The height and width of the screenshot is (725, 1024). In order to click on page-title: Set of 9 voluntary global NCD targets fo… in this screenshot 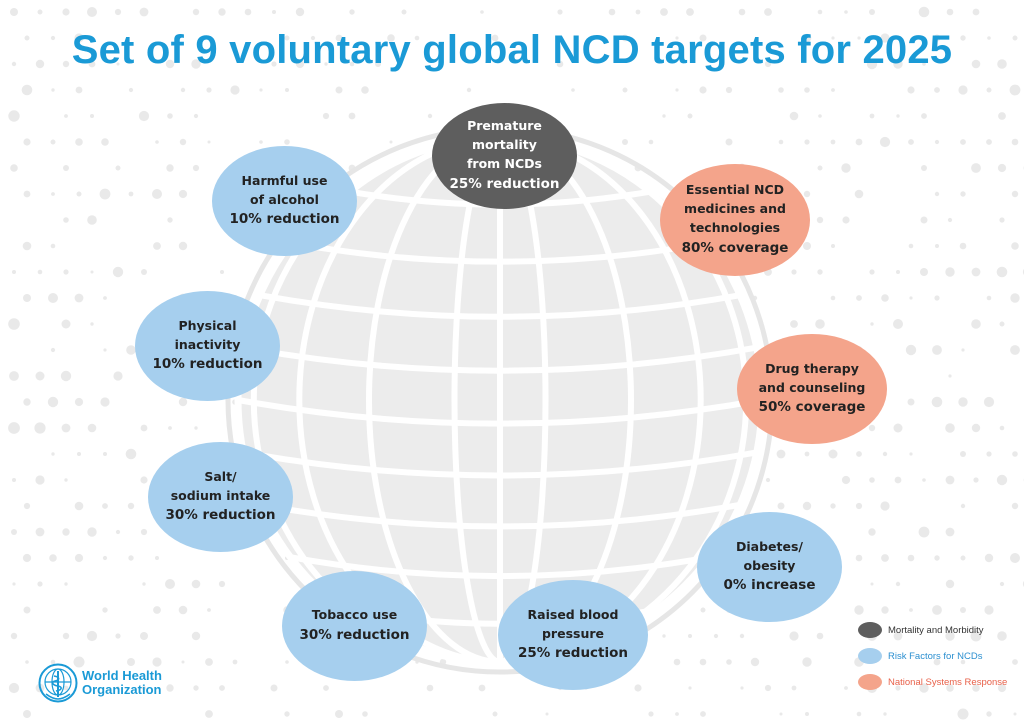, I will do `click(512, 50)`.